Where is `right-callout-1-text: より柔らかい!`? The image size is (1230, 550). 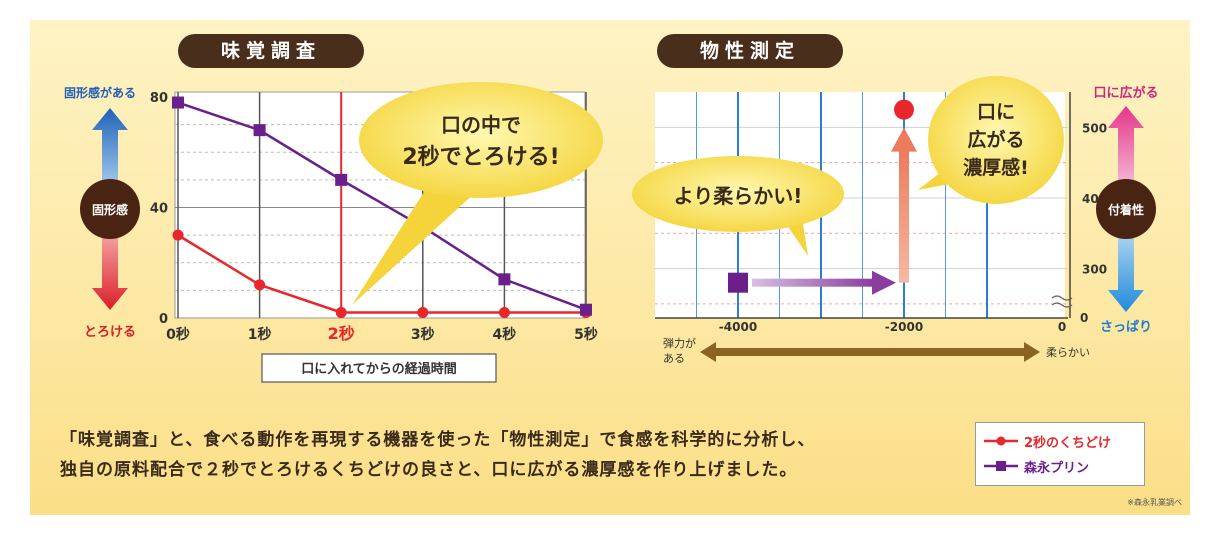
right-callout-1-text: より柔らかい! is located at coordinates (738, 196).